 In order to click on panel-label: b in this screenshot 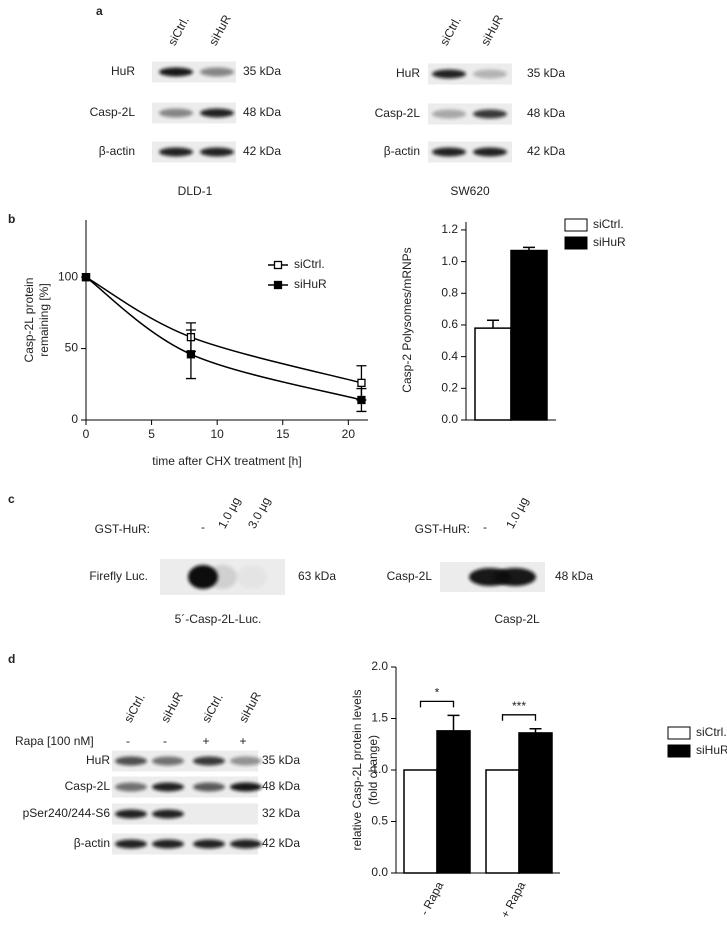, I will do `click(11, 219)`.